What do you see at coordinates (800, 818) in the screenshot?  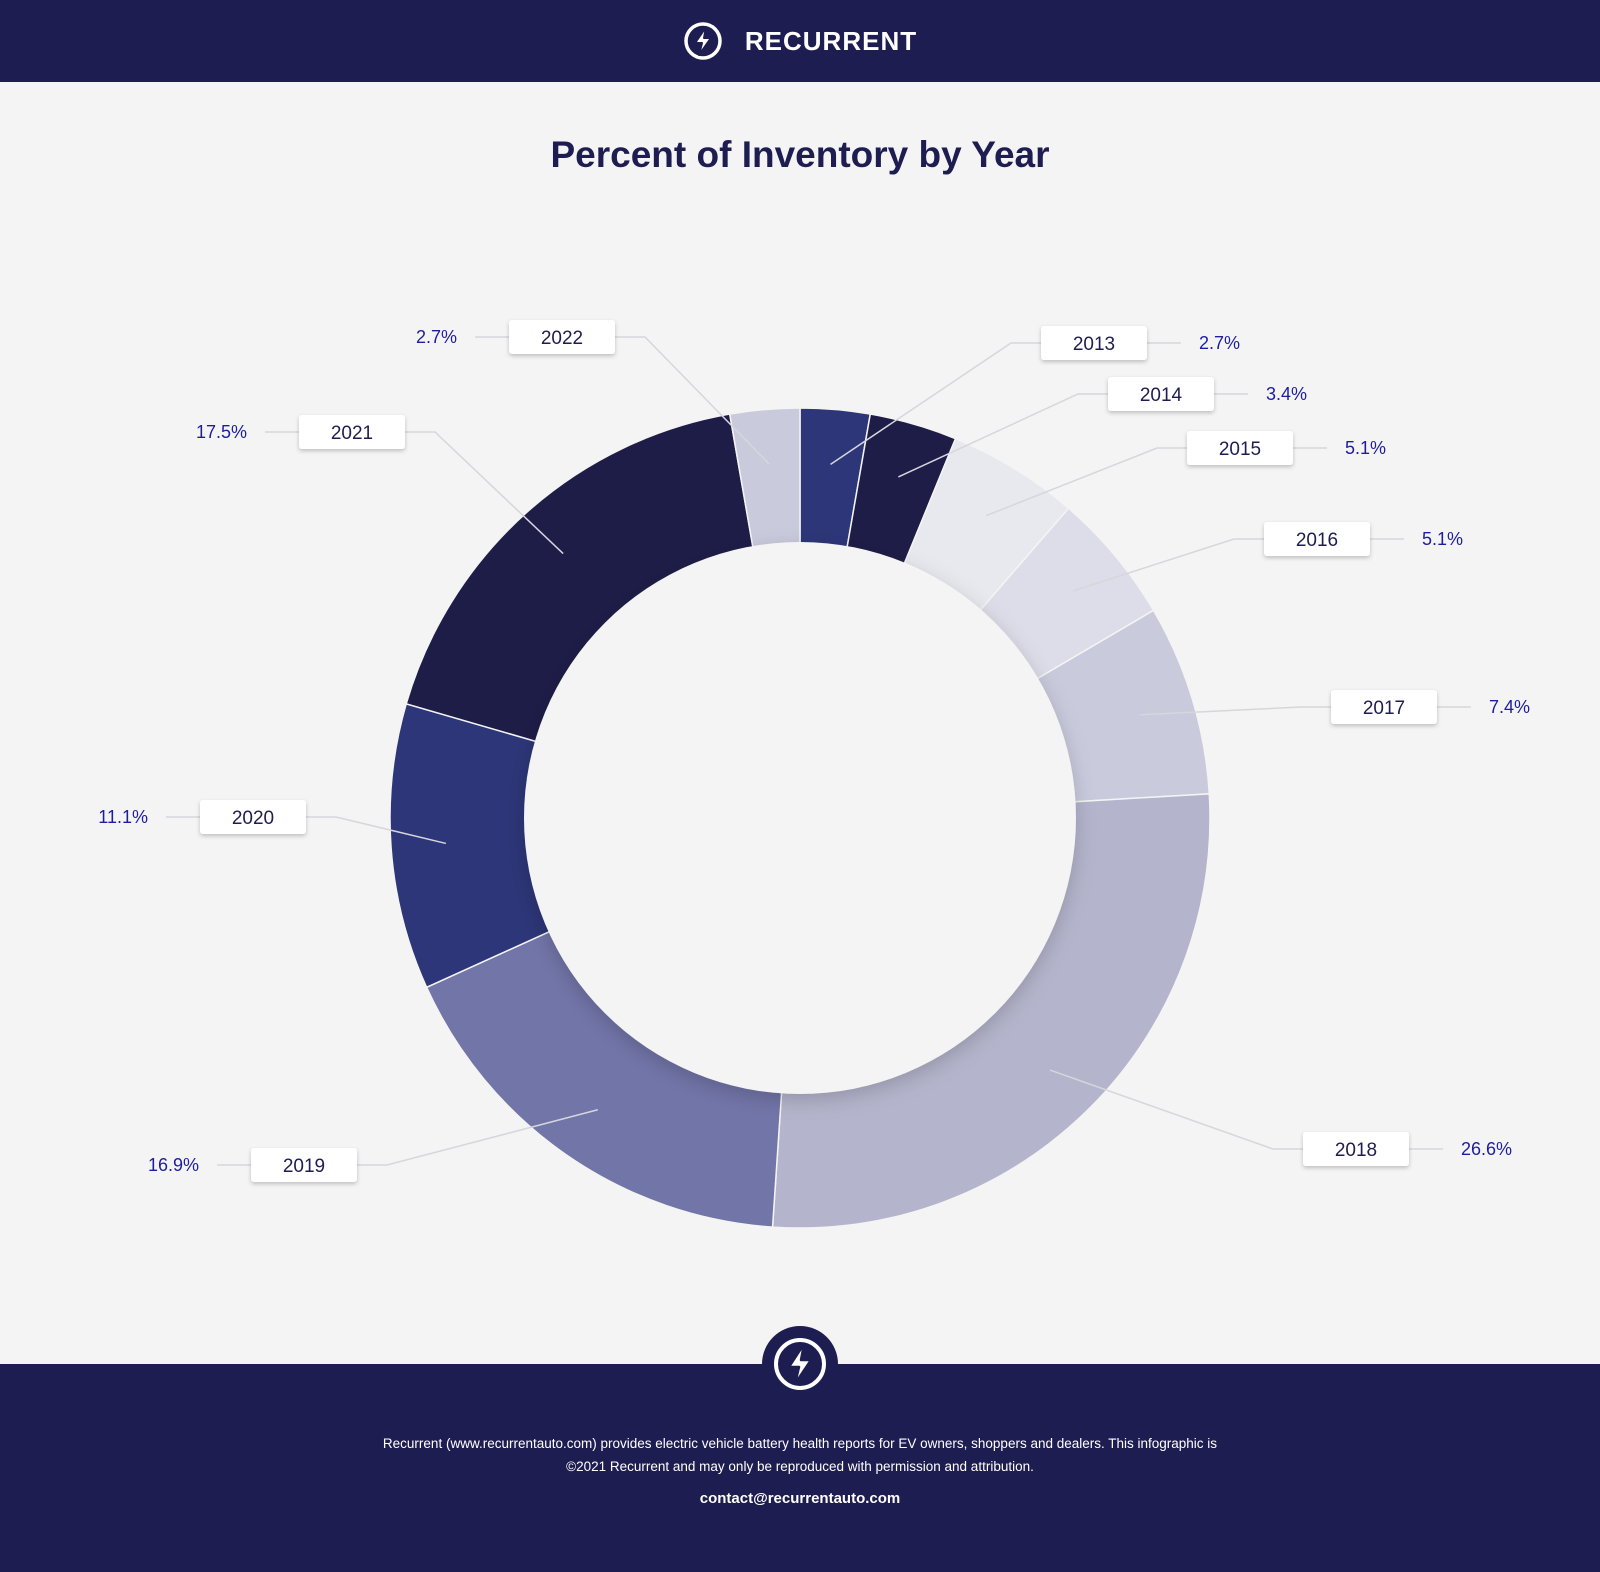 I see `donut-hole` at bounding box center [800, 818].